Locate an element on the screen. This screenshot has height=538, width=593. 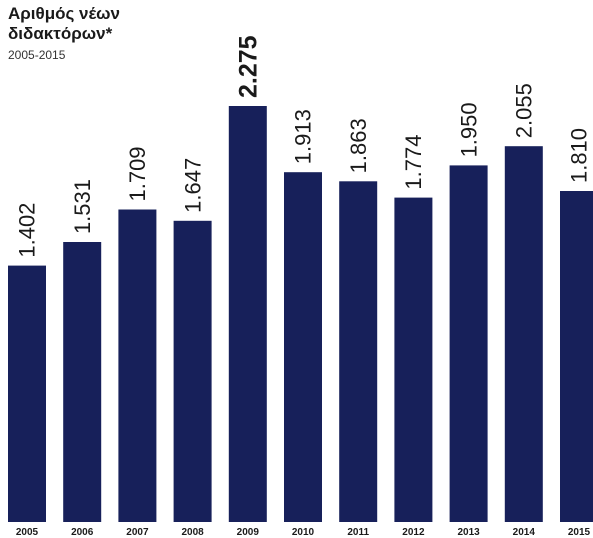
x-tick-2015: 2015 is located at coordinates (579, 532).